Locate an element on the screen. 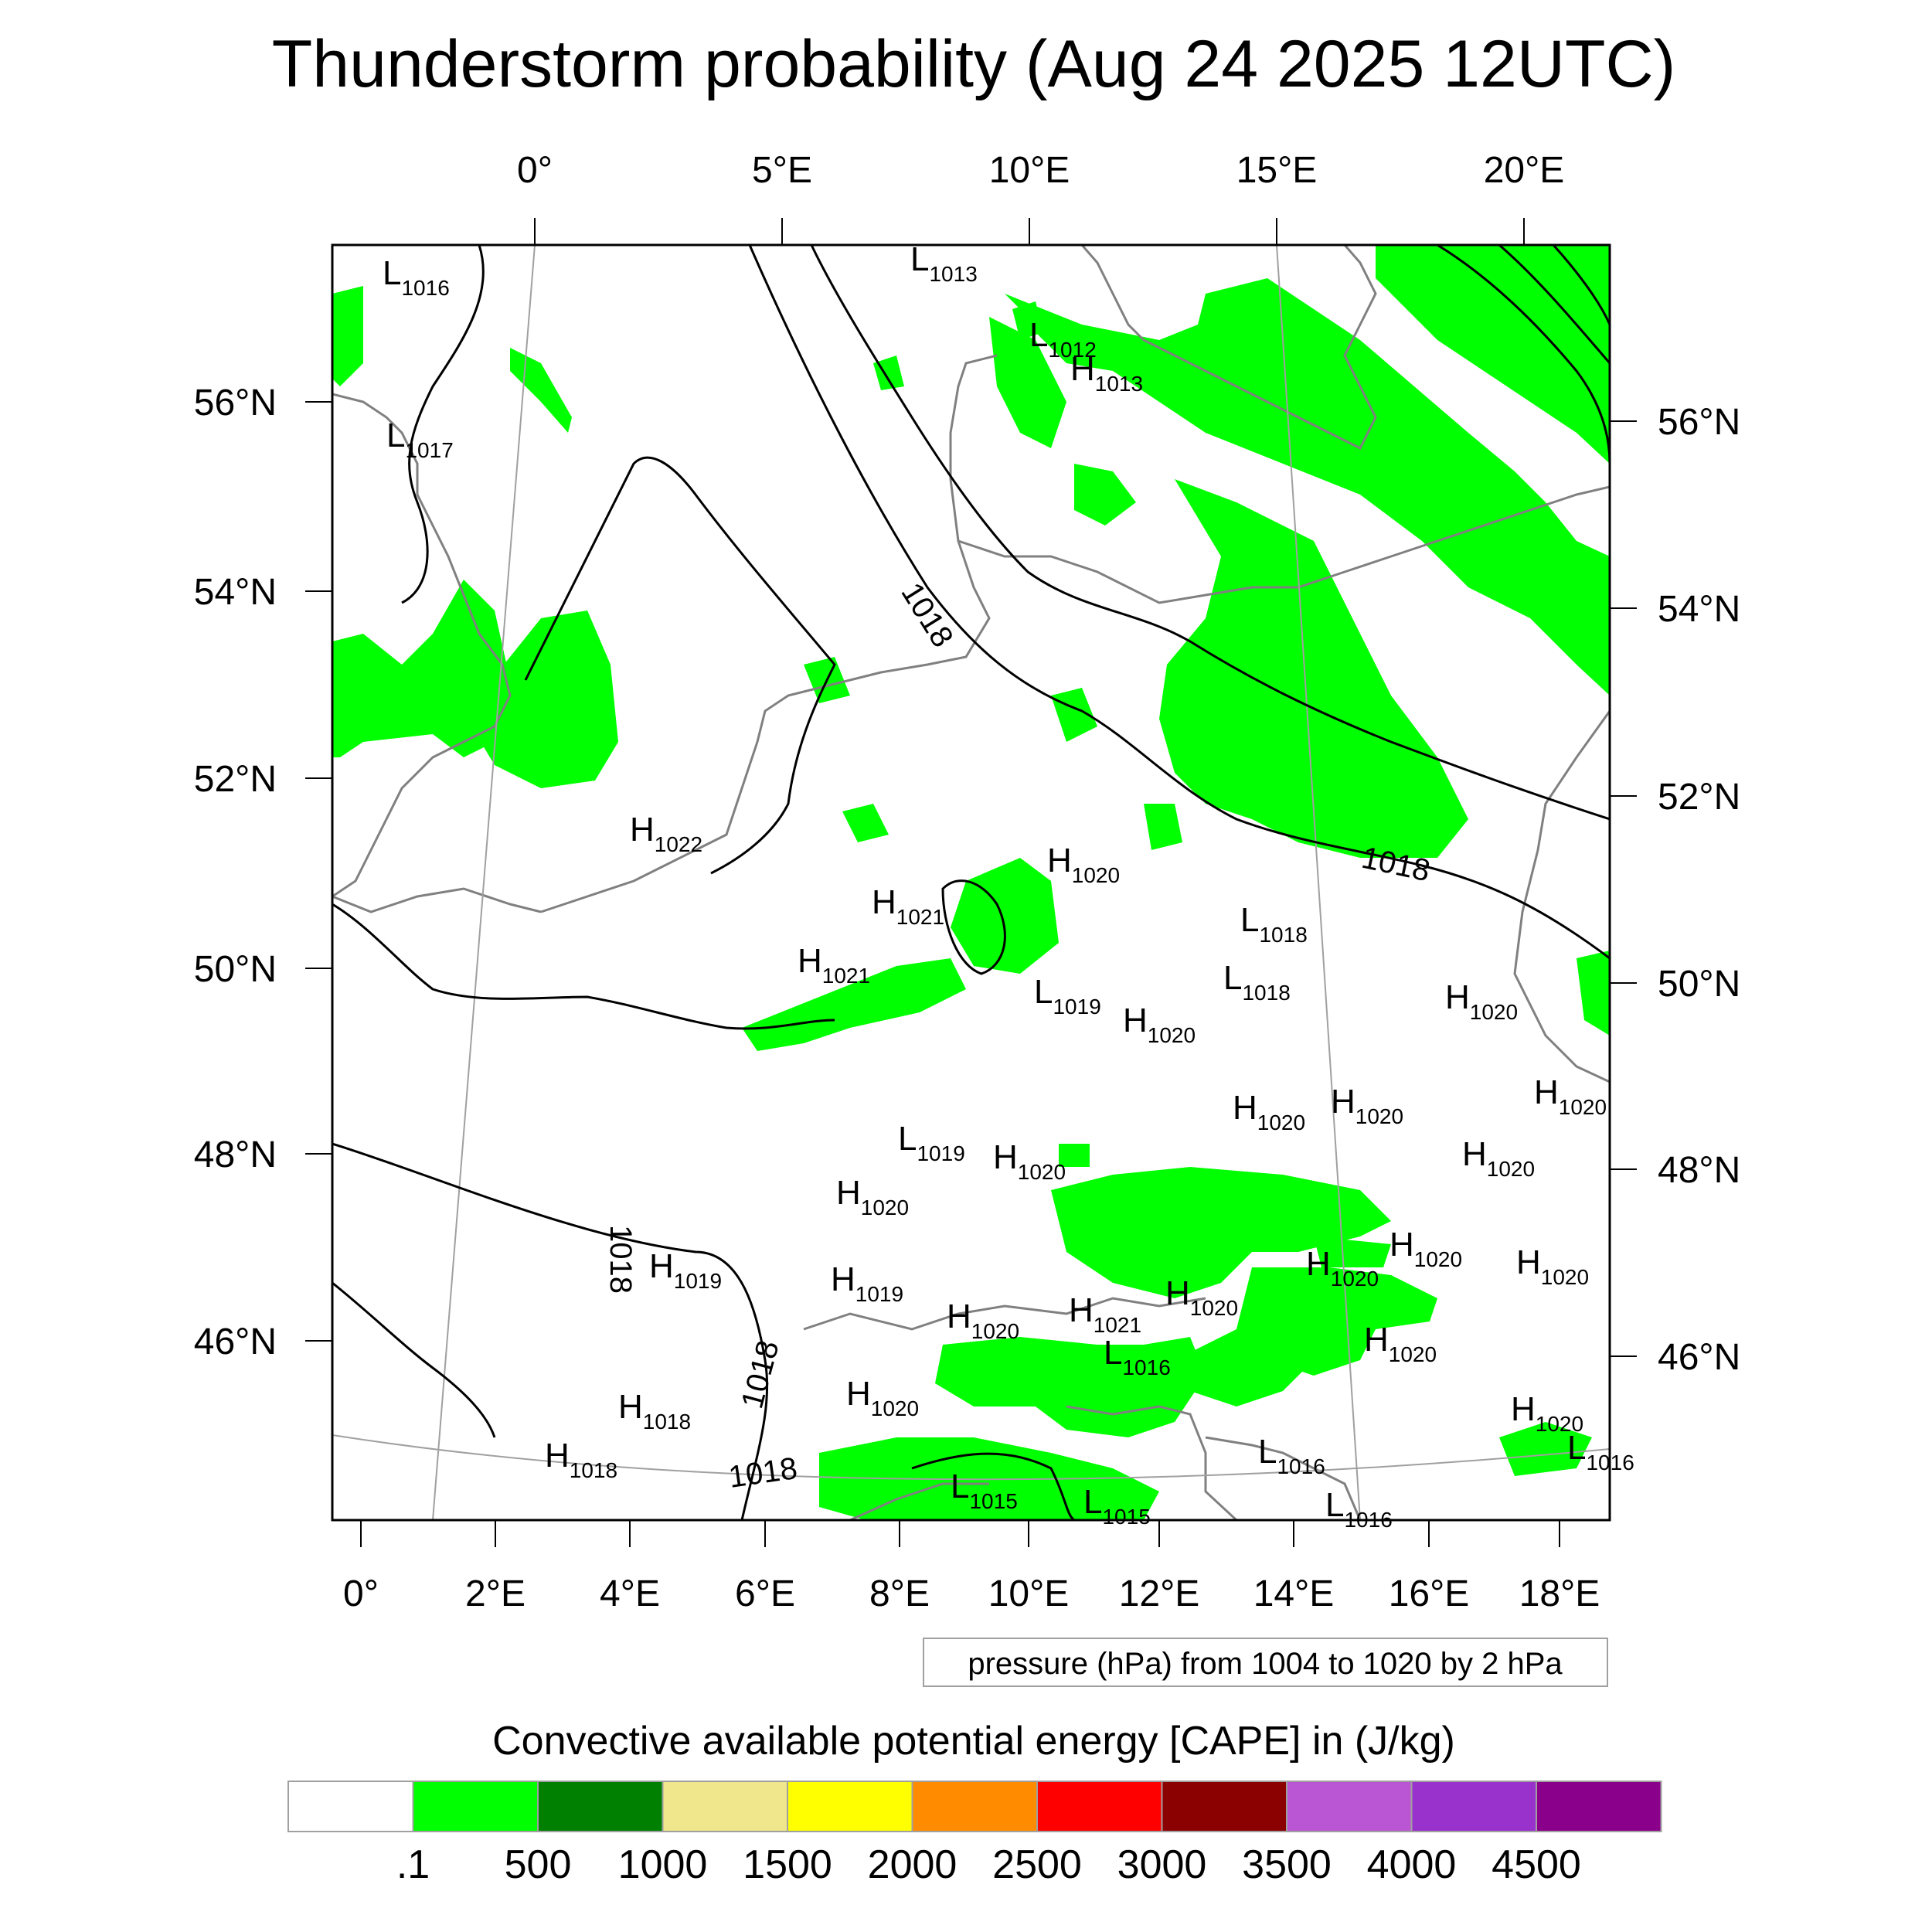 The image size is (1932, 1932). top-lon-label: 5°E is located at coordinates (782, 170).